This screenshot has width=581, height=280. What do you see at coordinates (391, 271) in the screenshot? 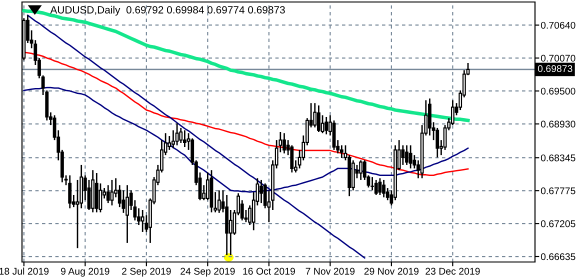
I see `x-tick-label: 29 Nov 2019` at bounding box center [391, 271].